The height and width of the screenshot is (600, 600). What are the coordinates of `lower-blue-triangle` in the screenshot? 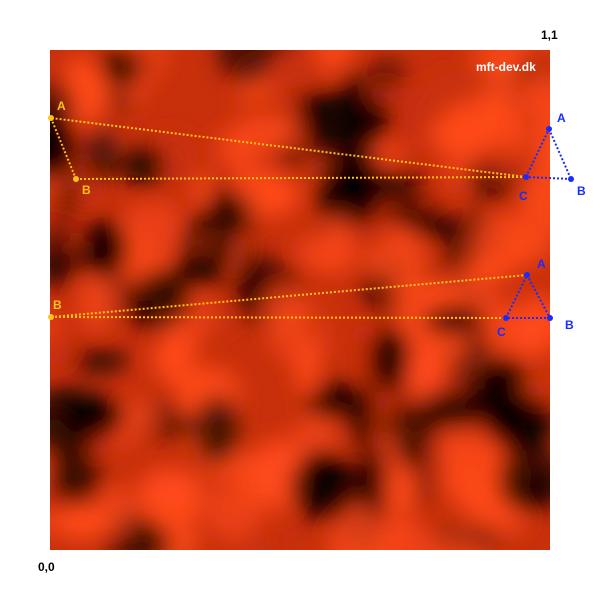 It's located at (528, 296).